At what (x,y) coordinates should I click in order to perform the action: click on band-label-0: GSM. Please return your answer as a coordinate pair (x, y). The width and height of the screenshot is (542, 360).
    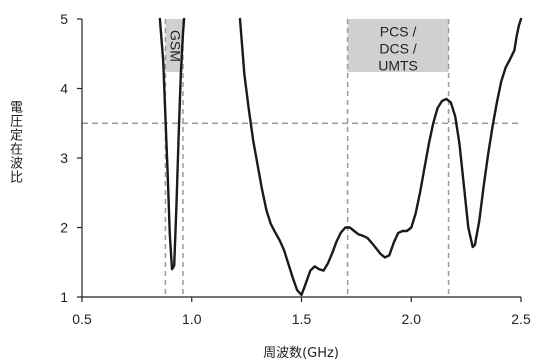
    Looking at the image, I should click on (175, 46).